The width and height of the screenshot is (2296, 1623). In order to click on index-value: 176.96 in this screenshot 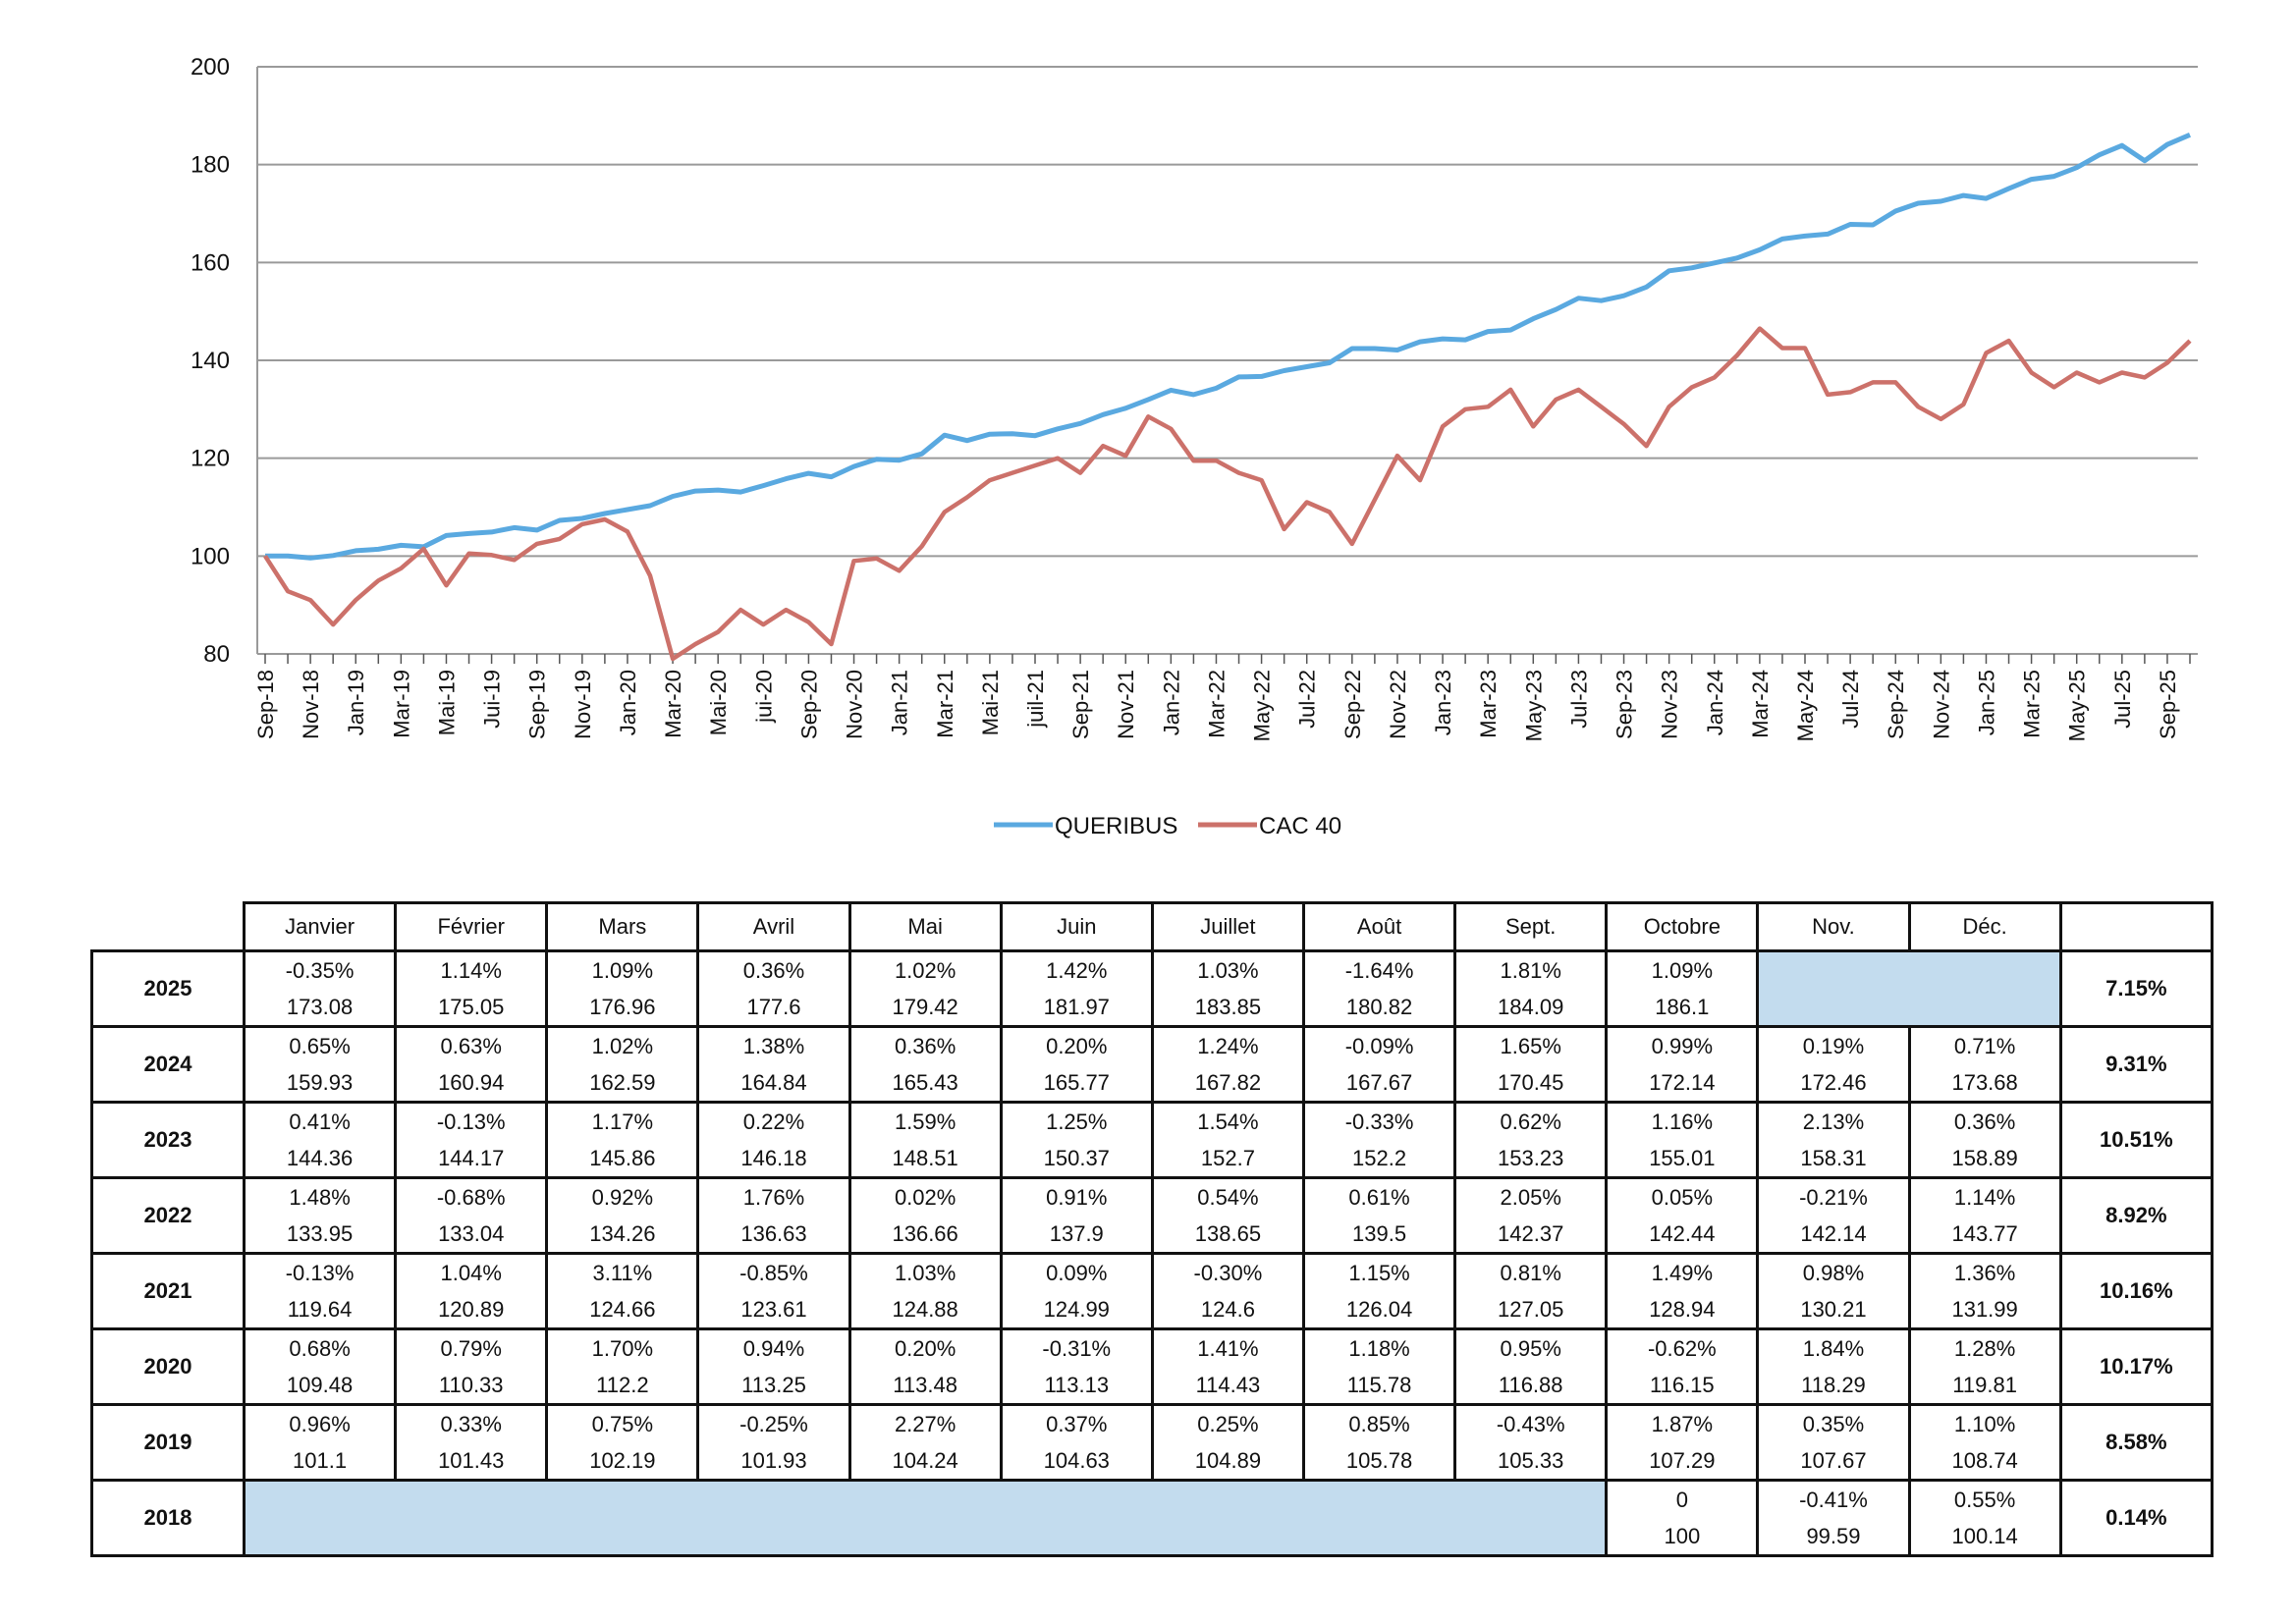, I will do `click(622, 1007)`.